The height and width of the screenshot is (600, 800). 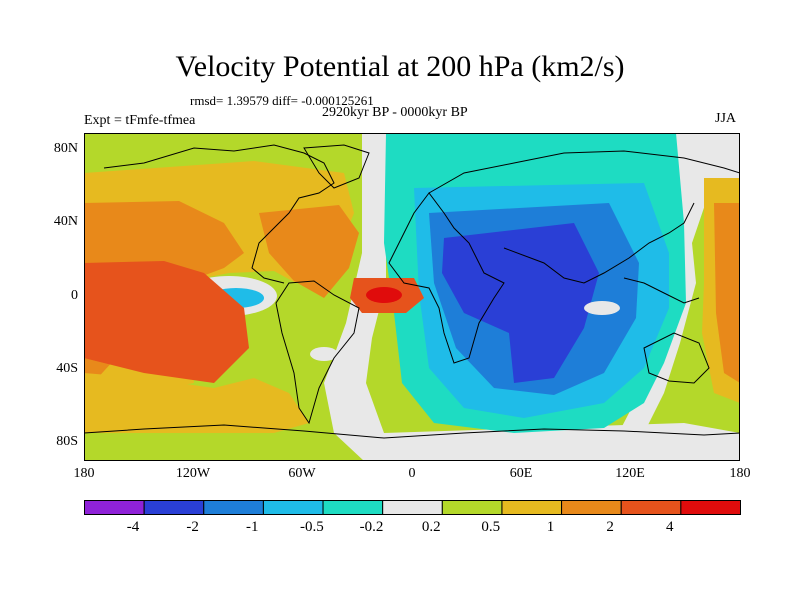 I want to click on coast-australia, so click(x=676, y=358).